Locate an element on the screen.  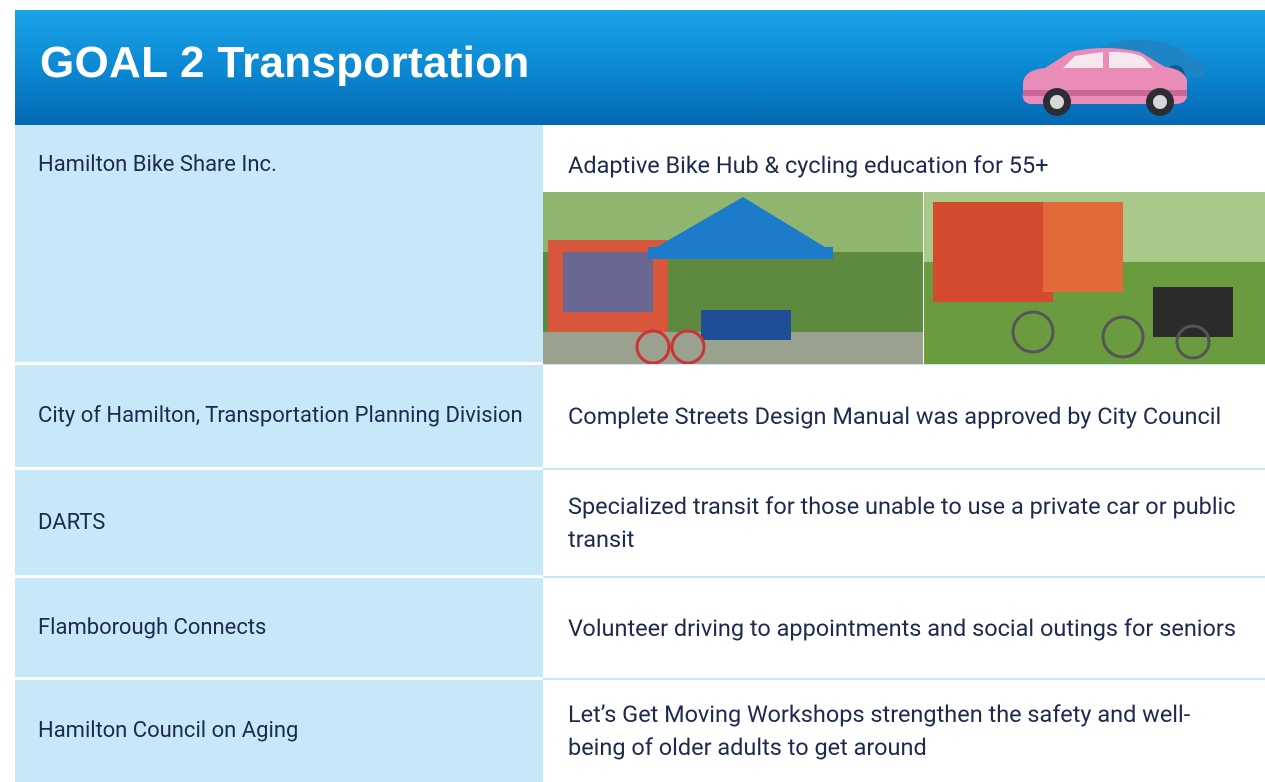
organization: Hamilton Bike Share Inc. is located at coordinates (279, 245).